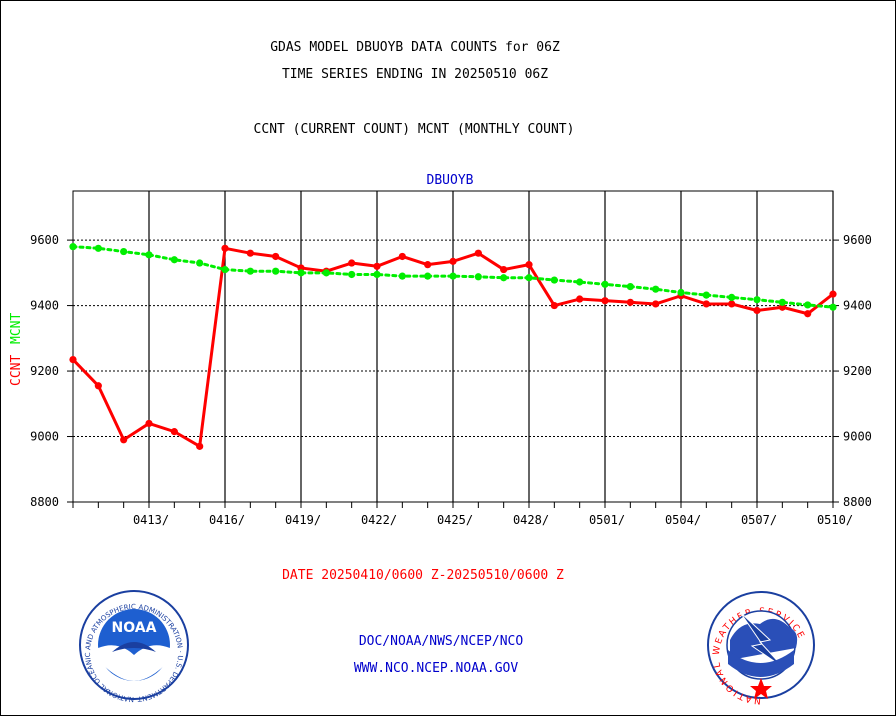 The height and width of the screenshot is (716, 896). Describe the element at coordinates (857, 306) in the screenshot. I see `y-tick-label-right: 9400` at that location.